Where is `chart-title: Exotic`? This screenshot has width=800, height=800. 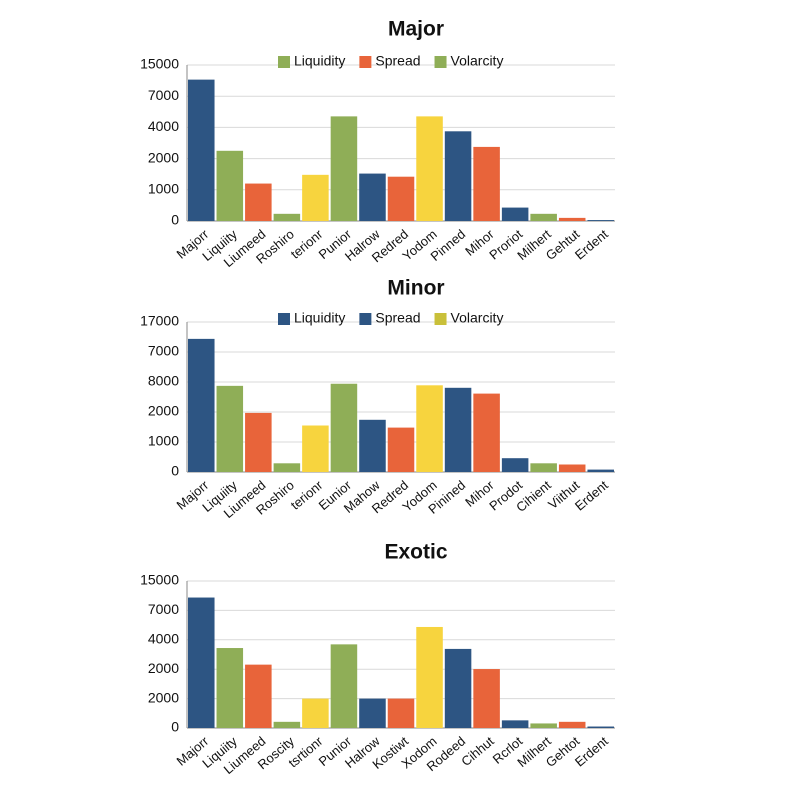 chart-title: Exotic is located at coordinates (415, 552).